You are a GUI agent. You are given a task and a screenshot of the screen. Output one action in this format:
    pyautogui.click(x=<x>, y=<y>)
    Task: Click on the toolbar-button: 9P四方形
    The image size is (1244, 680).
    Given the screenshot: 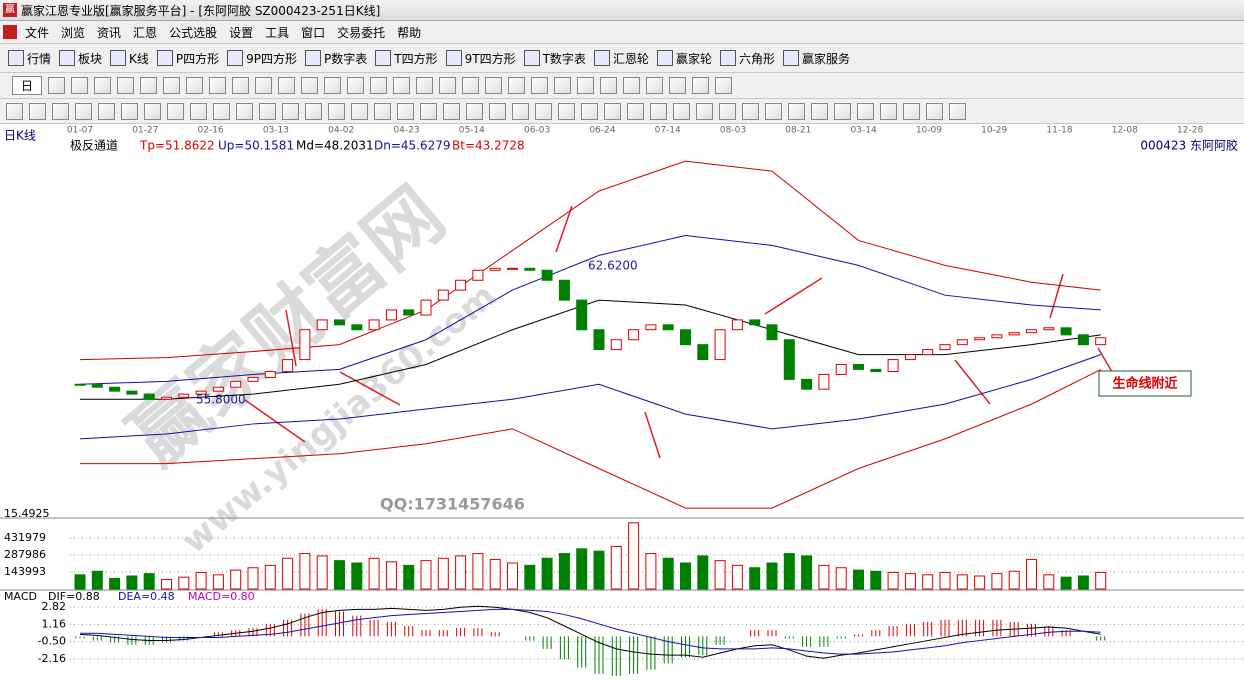 What is the action you would take?
    pyautogui.click(x=262, y=58)
    